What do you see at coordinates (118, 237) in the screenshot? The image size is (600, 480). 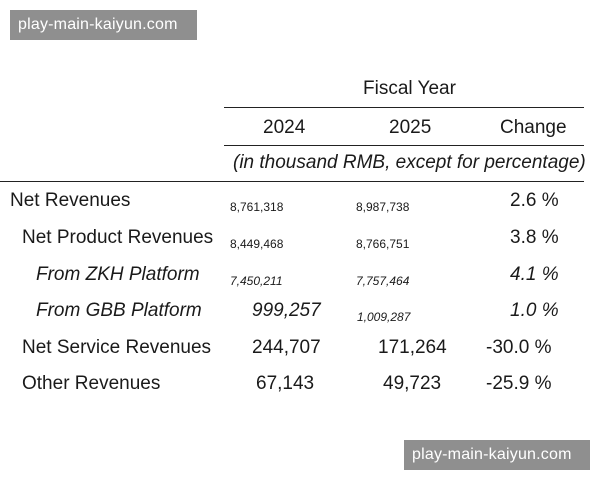 I see `row-label-net-product-revenues: Net Product Revenues` at bounding box center [118, 237].